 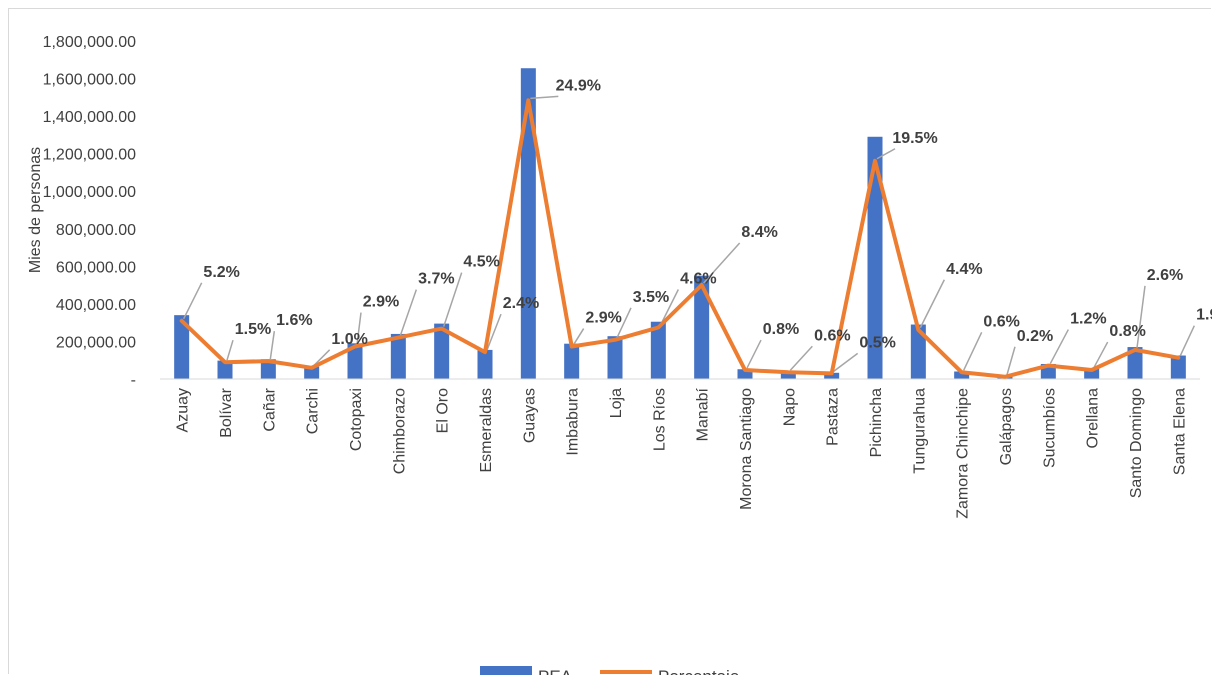 I want to click on x-tick-label: Cotopaxi, so click(x=356, y=419).